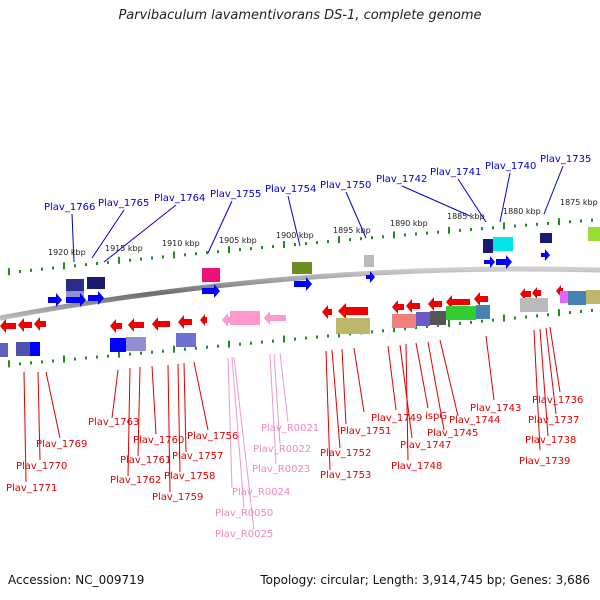  I want to click on gene-label: Plav_1750, so click(345, 185).